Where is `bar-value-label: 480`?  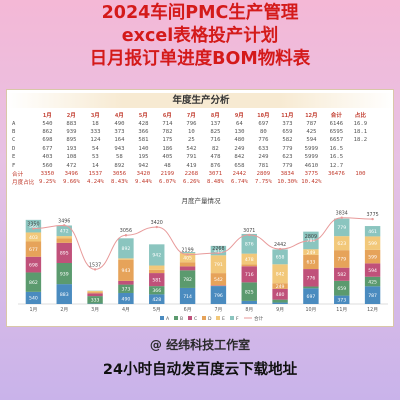
bar-value-label: 480 is located at coordinates (280, 295).